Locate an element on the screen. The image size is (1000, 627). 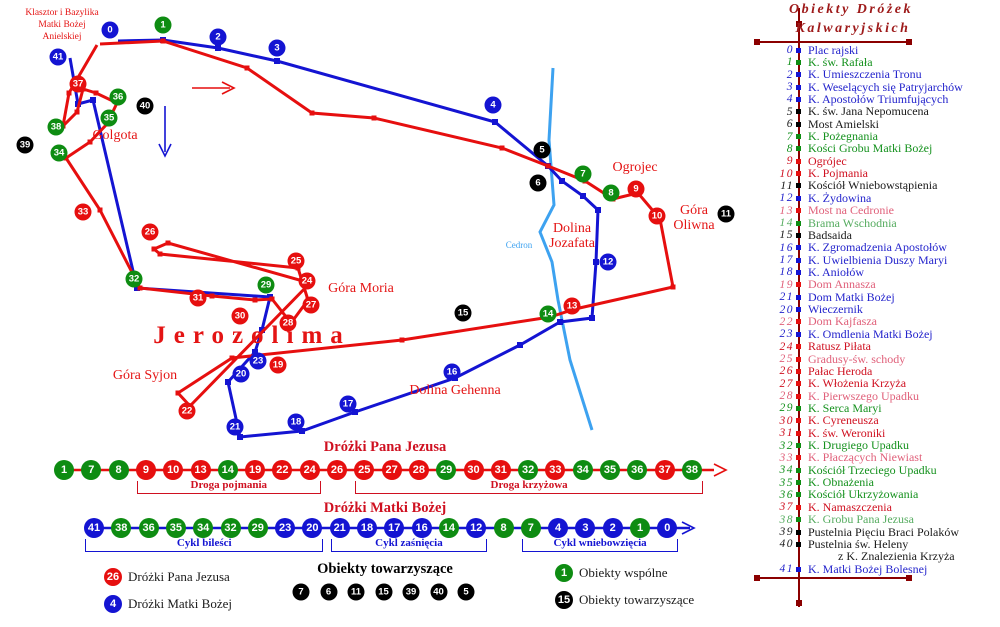
legend-item-34: 34 Kościół Trzeciego Upadku is located at coordinates (844, 469).